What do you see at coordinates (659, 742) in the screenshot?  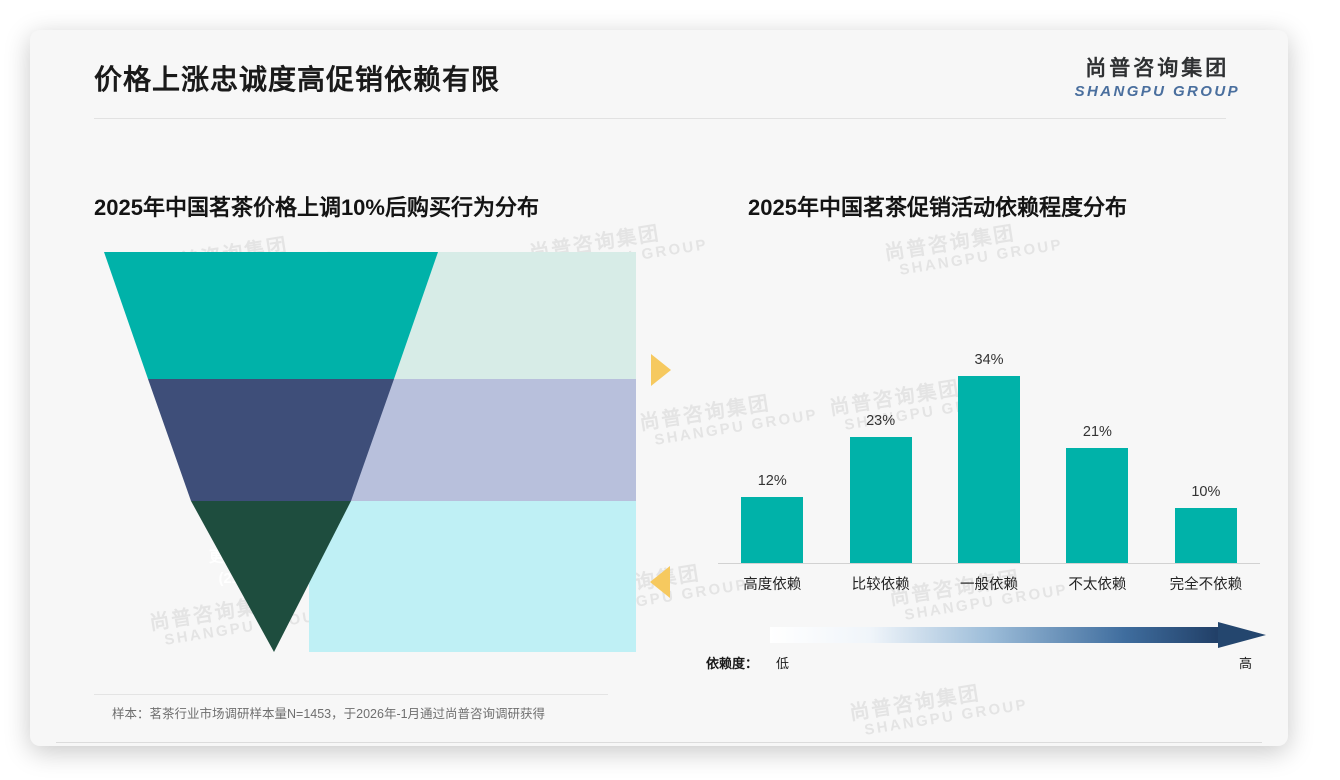 I see `footer-divider` at bounding box center [659, 742].